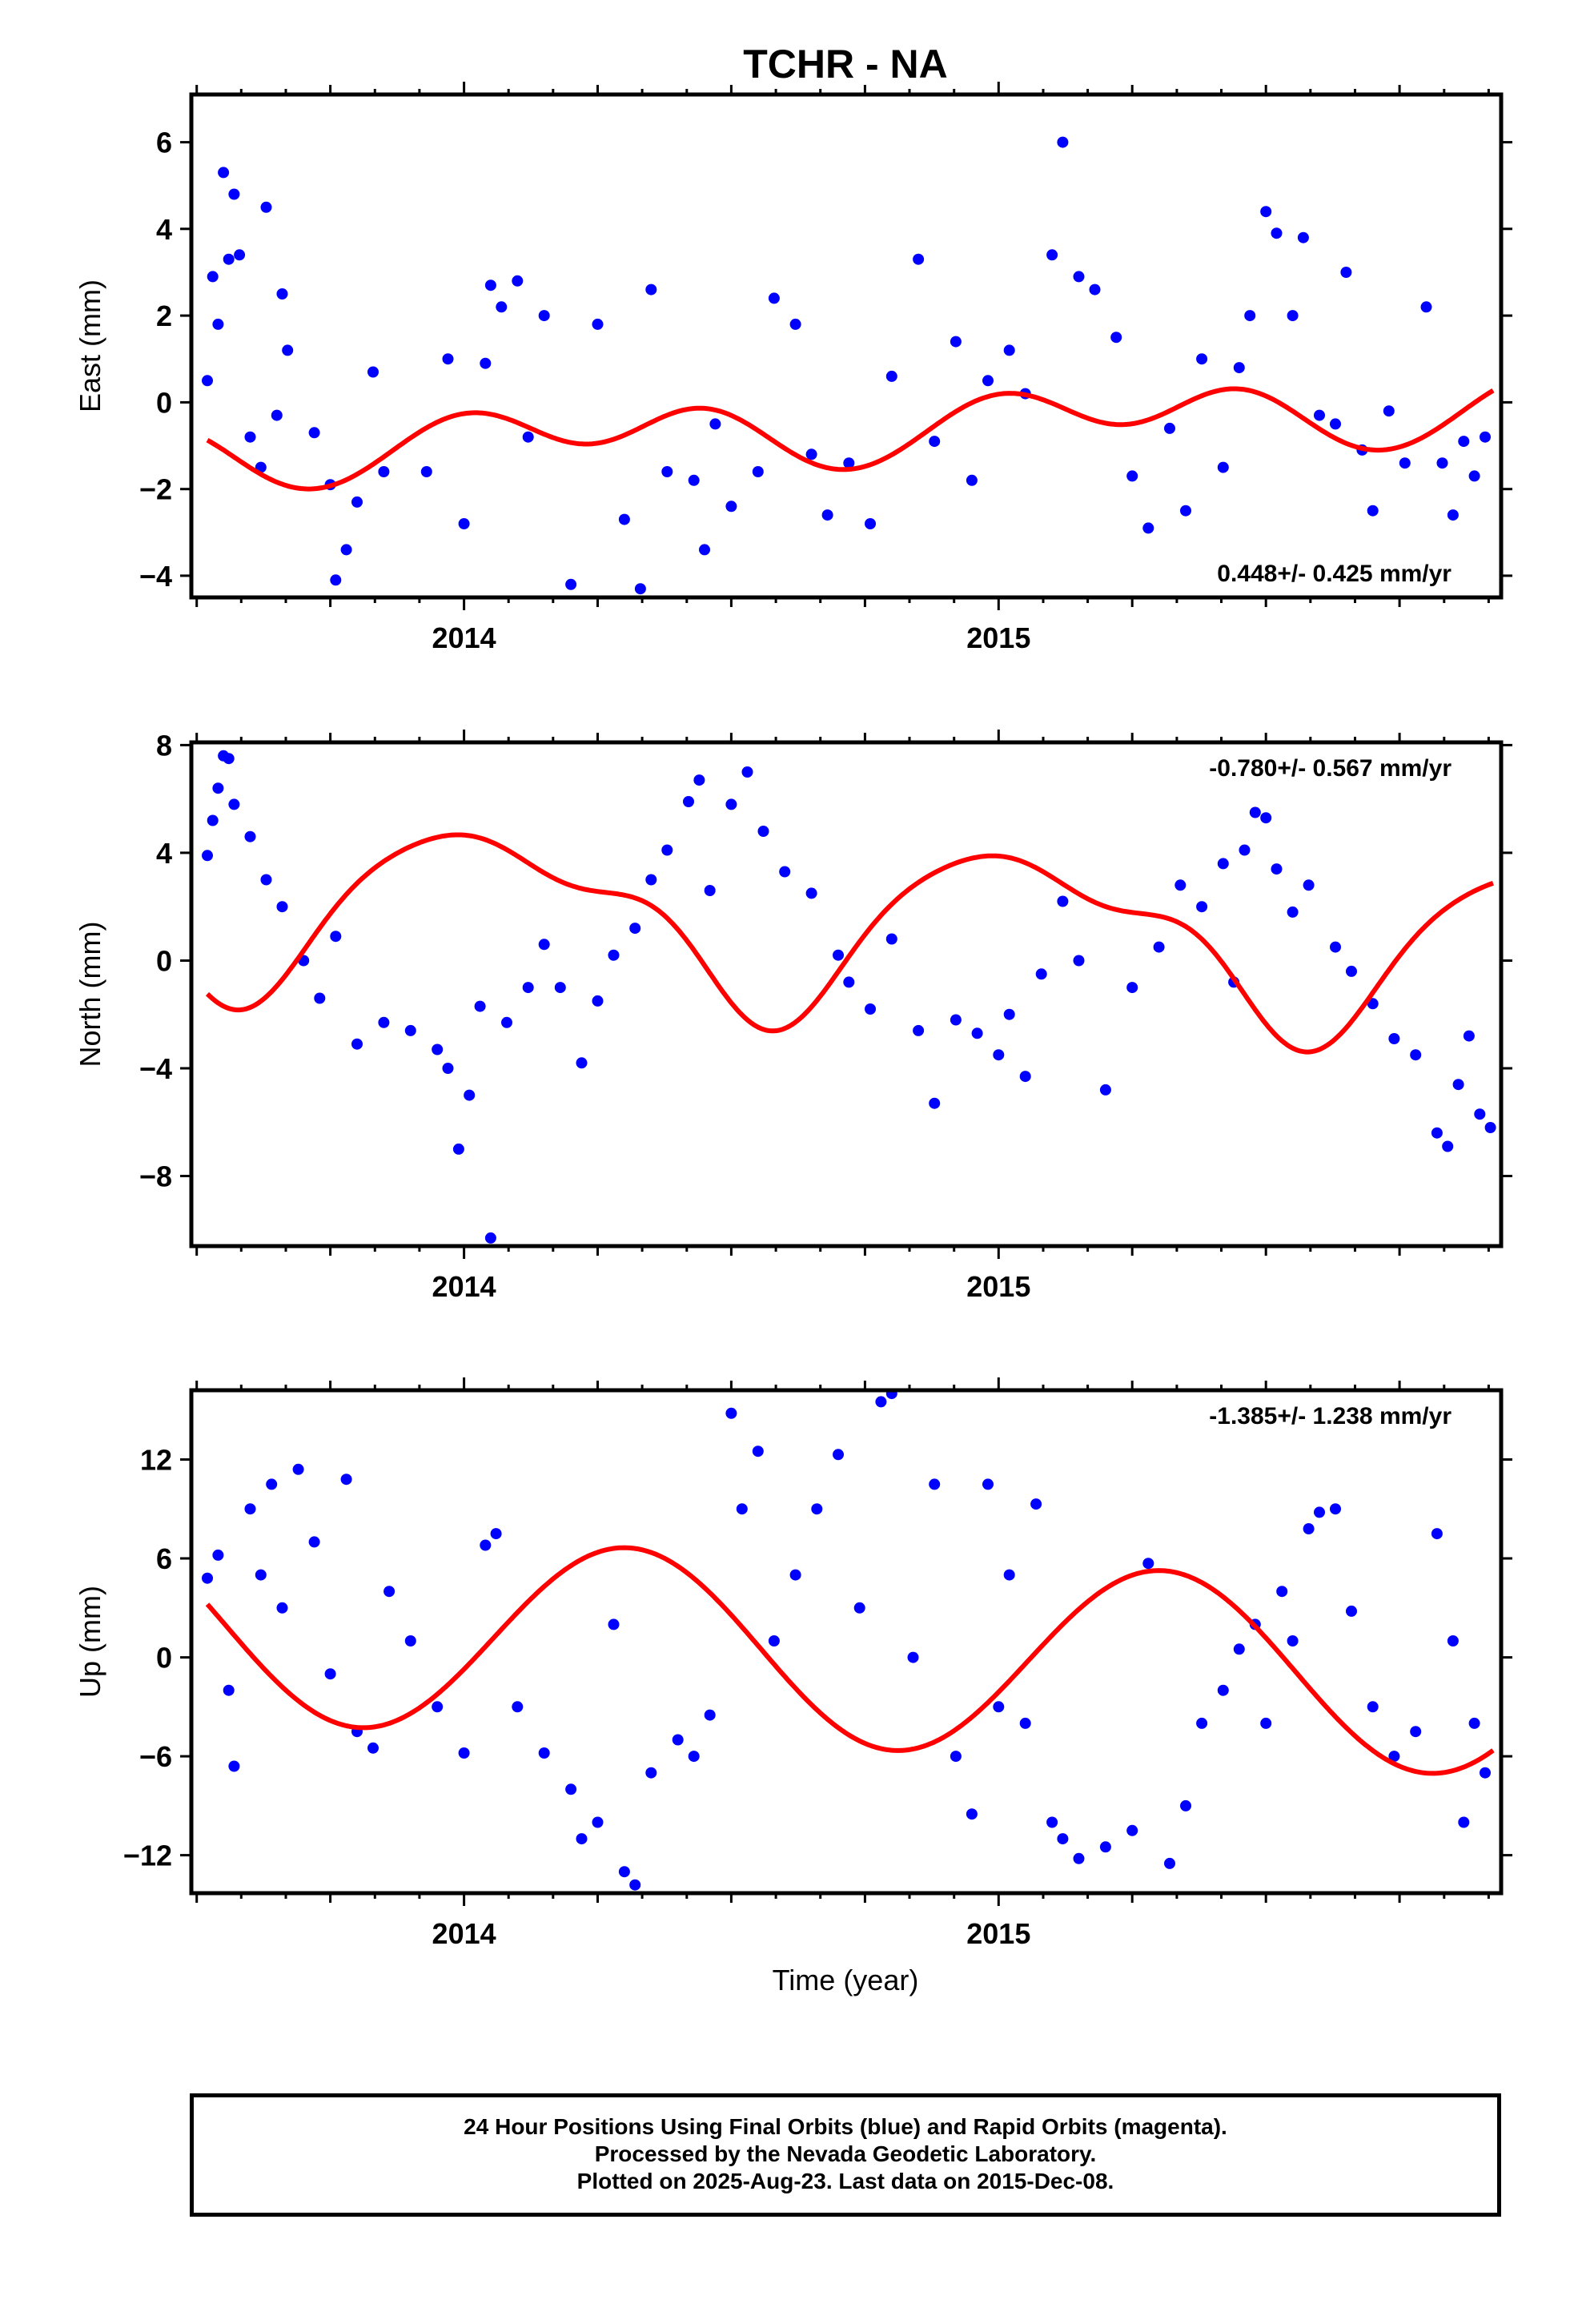 The height and width of the screenshot is (2324, 1582). What do you see at coordinates (850, 439) in the screenshot?
I see `east-fit-curve` at bounding box center [850, 439].